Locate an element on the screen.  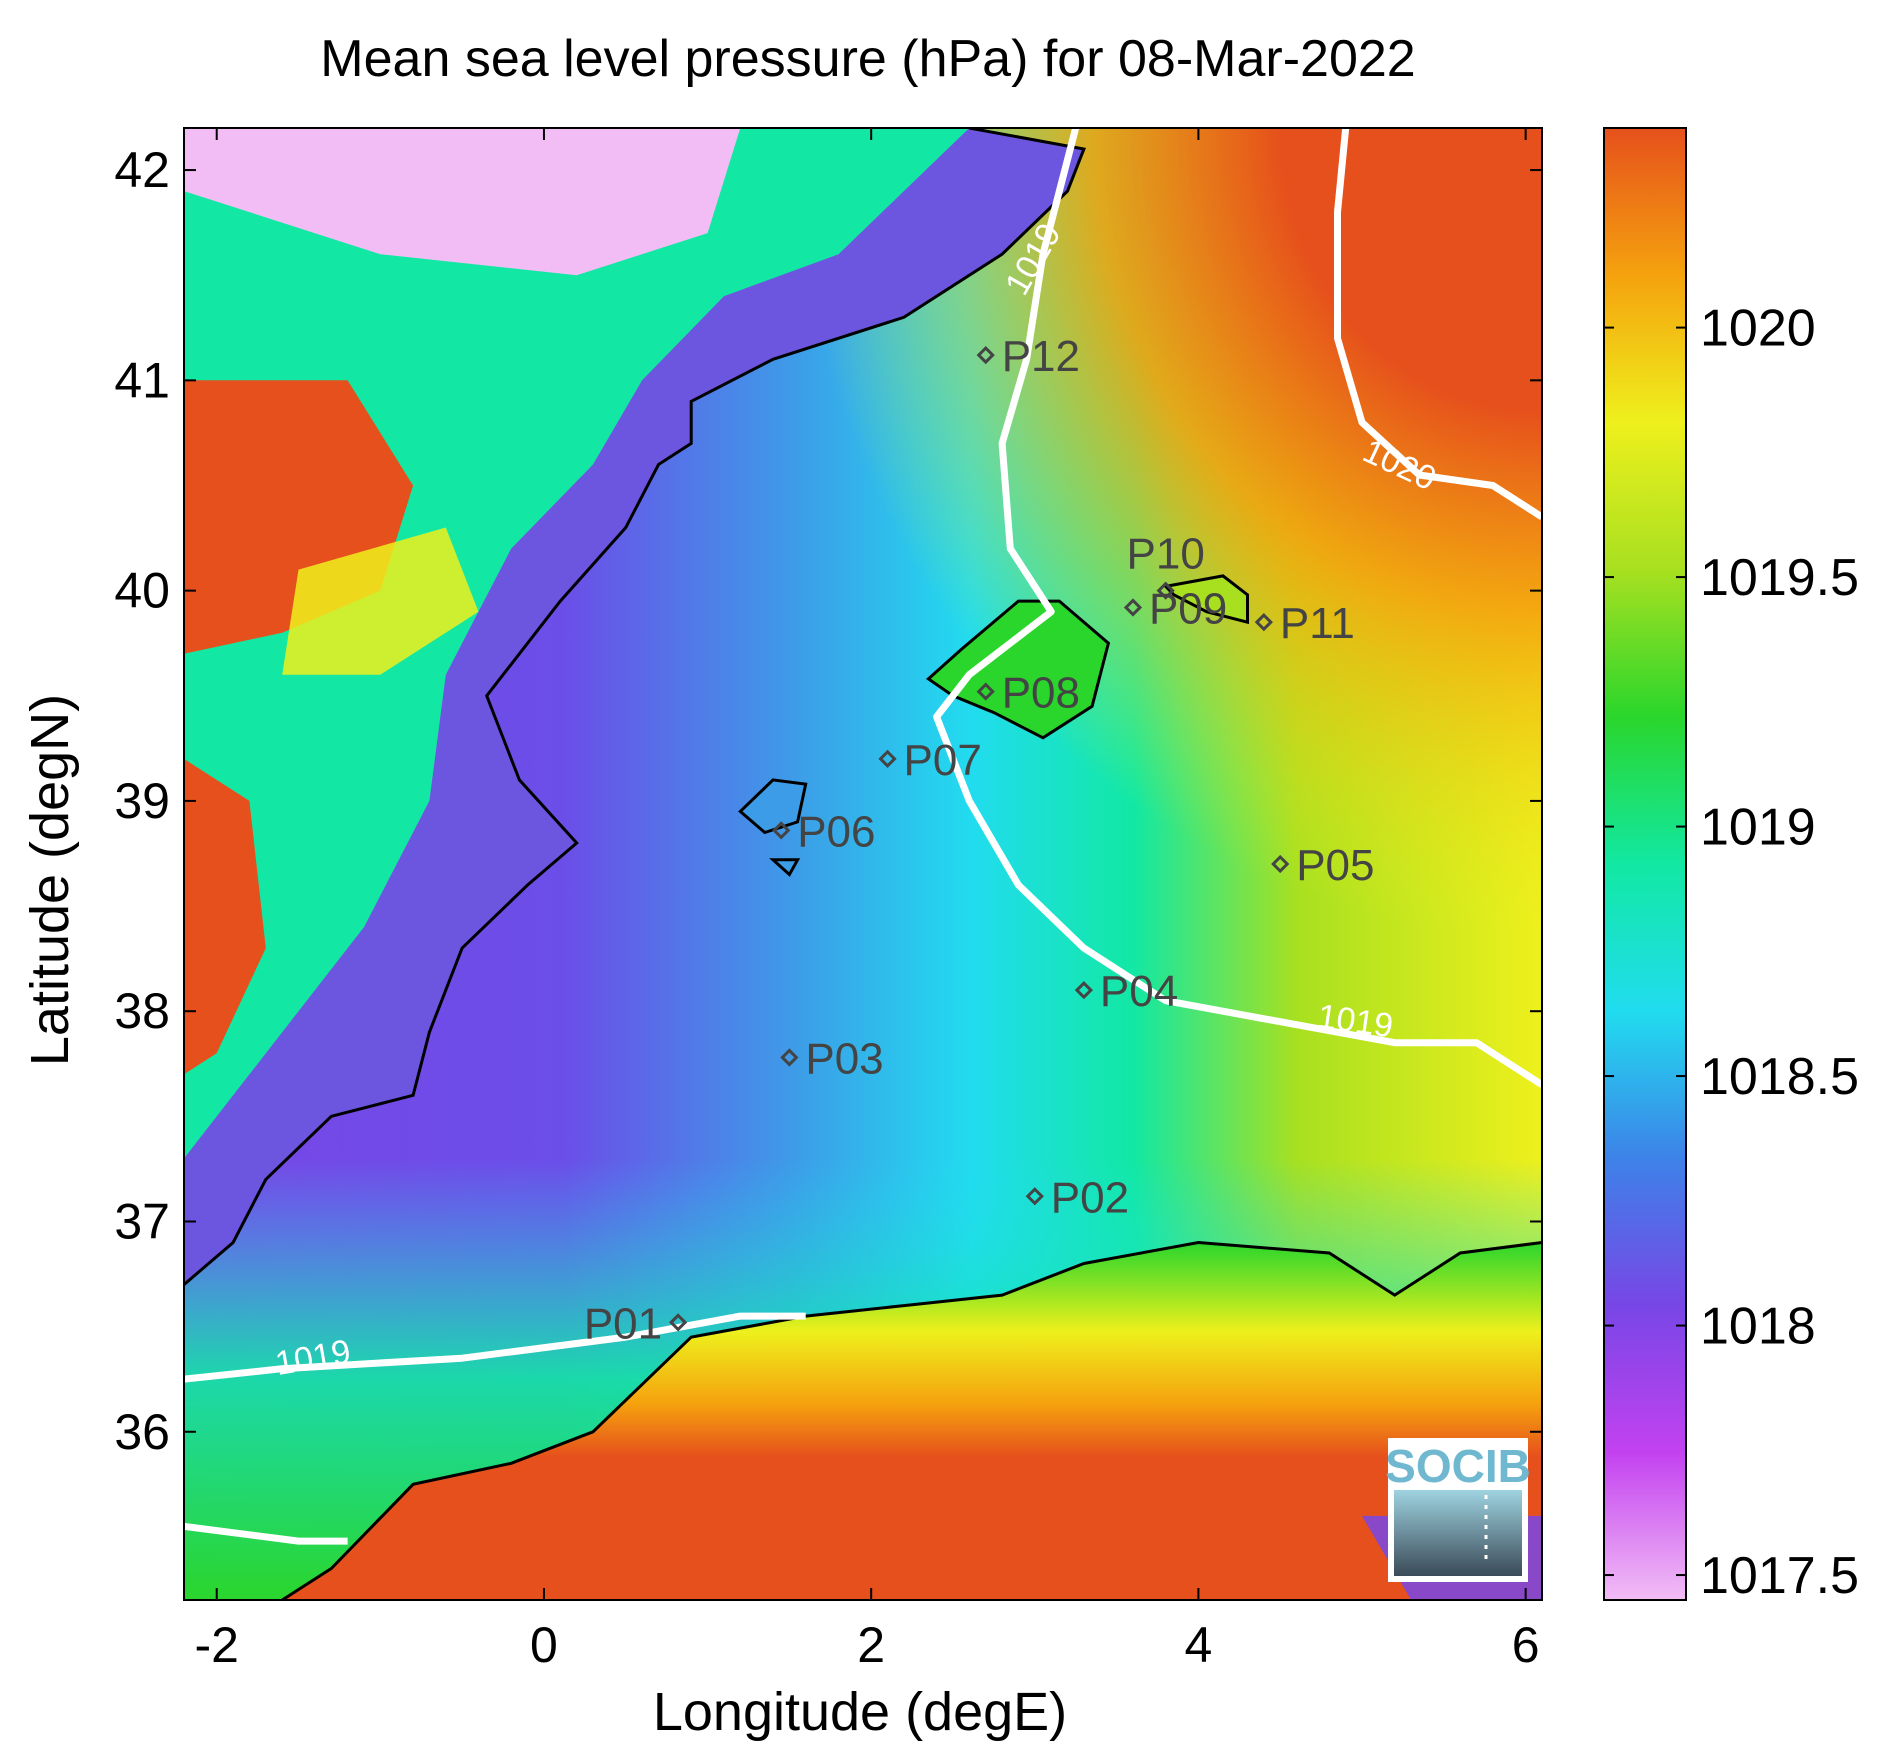
x-tick-label: 0 is located at coordinates (544, 1645).